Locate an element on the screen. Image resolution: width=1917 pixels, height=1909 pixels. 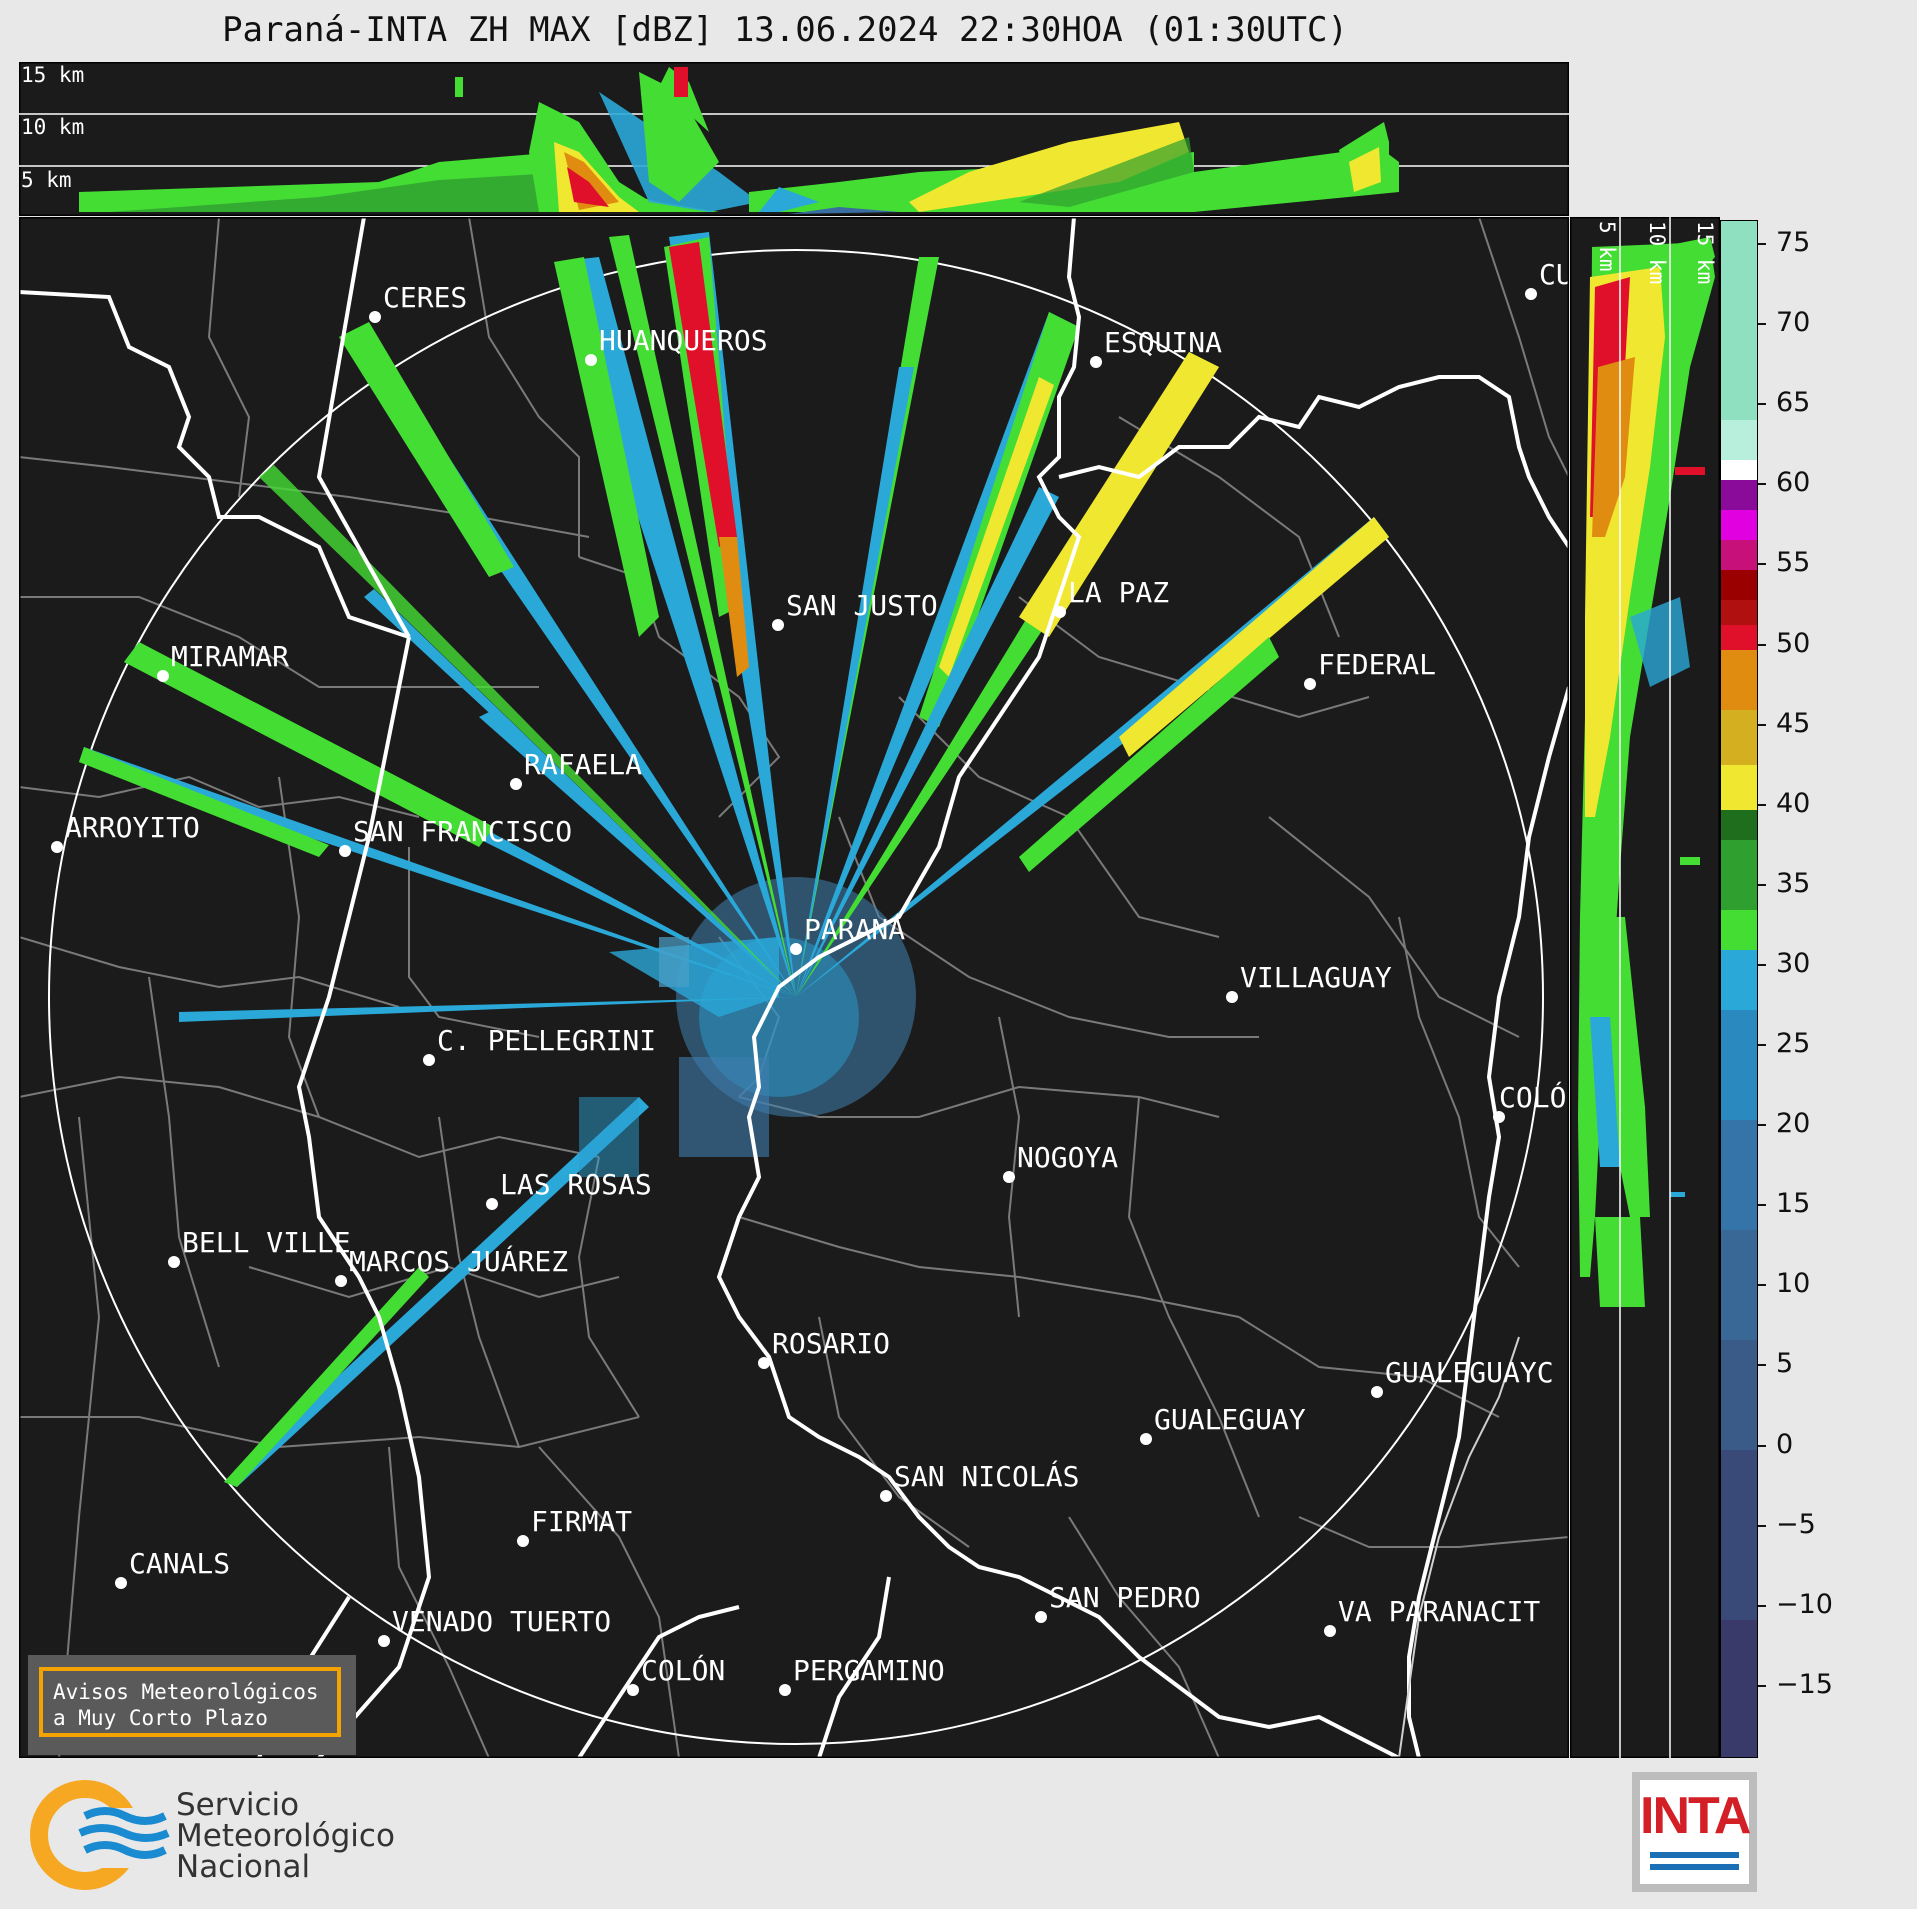
top-height-label-15: 15 km is located at coordinates (52, 75).